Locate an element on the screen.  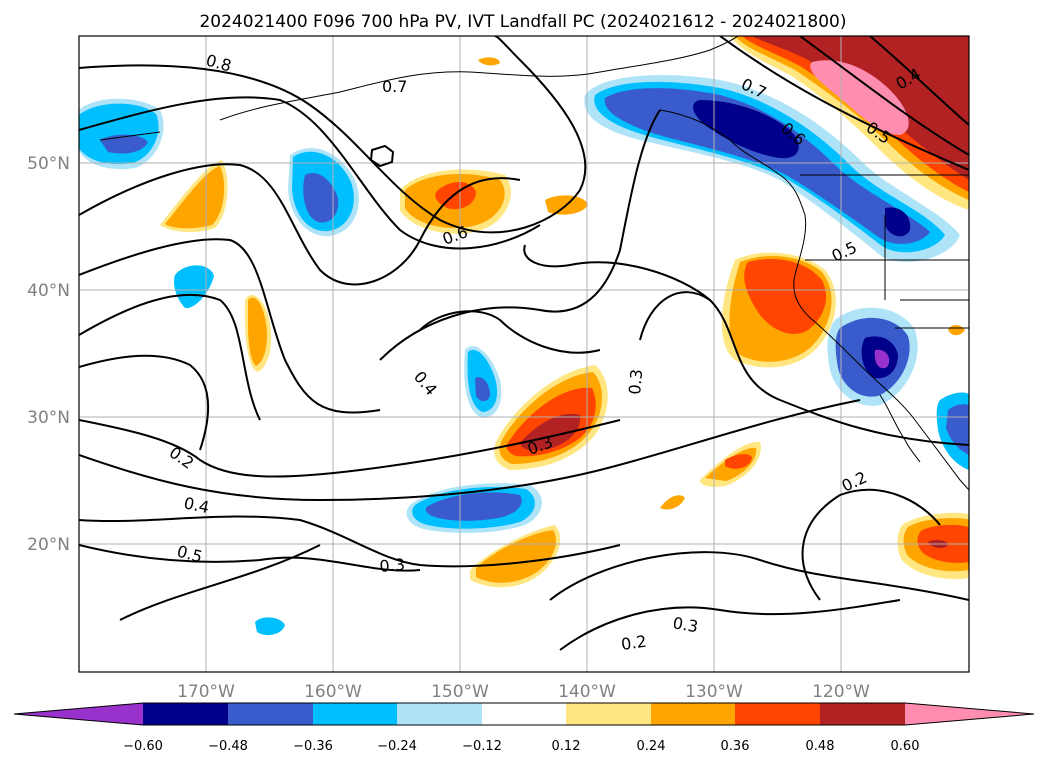
lon-tick: 170°W is located at coordinates (206, 692).